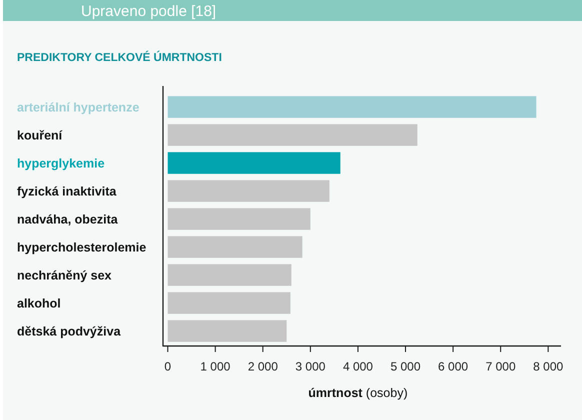  I want to click on x-tick-label: 2 000, so click(263, 367).